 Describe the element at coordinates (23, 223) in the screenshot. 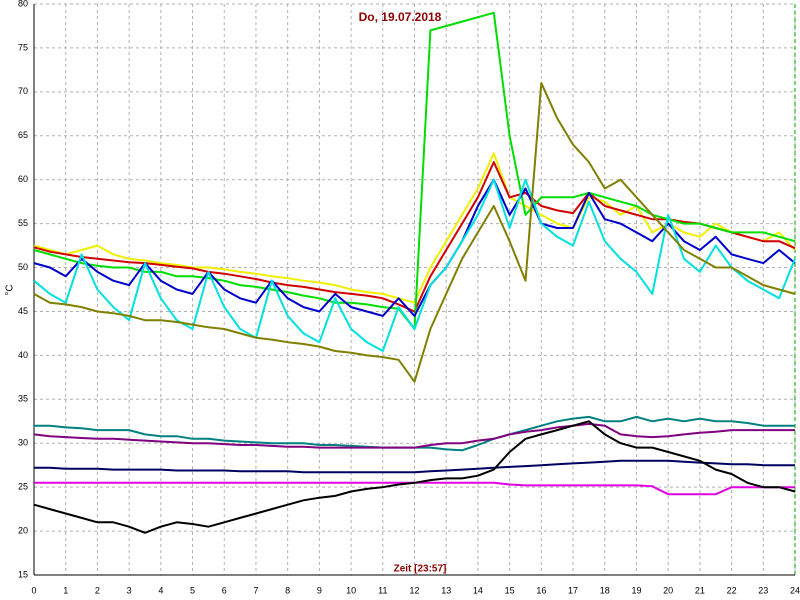

I see `y-tick-label: 55` at that location.